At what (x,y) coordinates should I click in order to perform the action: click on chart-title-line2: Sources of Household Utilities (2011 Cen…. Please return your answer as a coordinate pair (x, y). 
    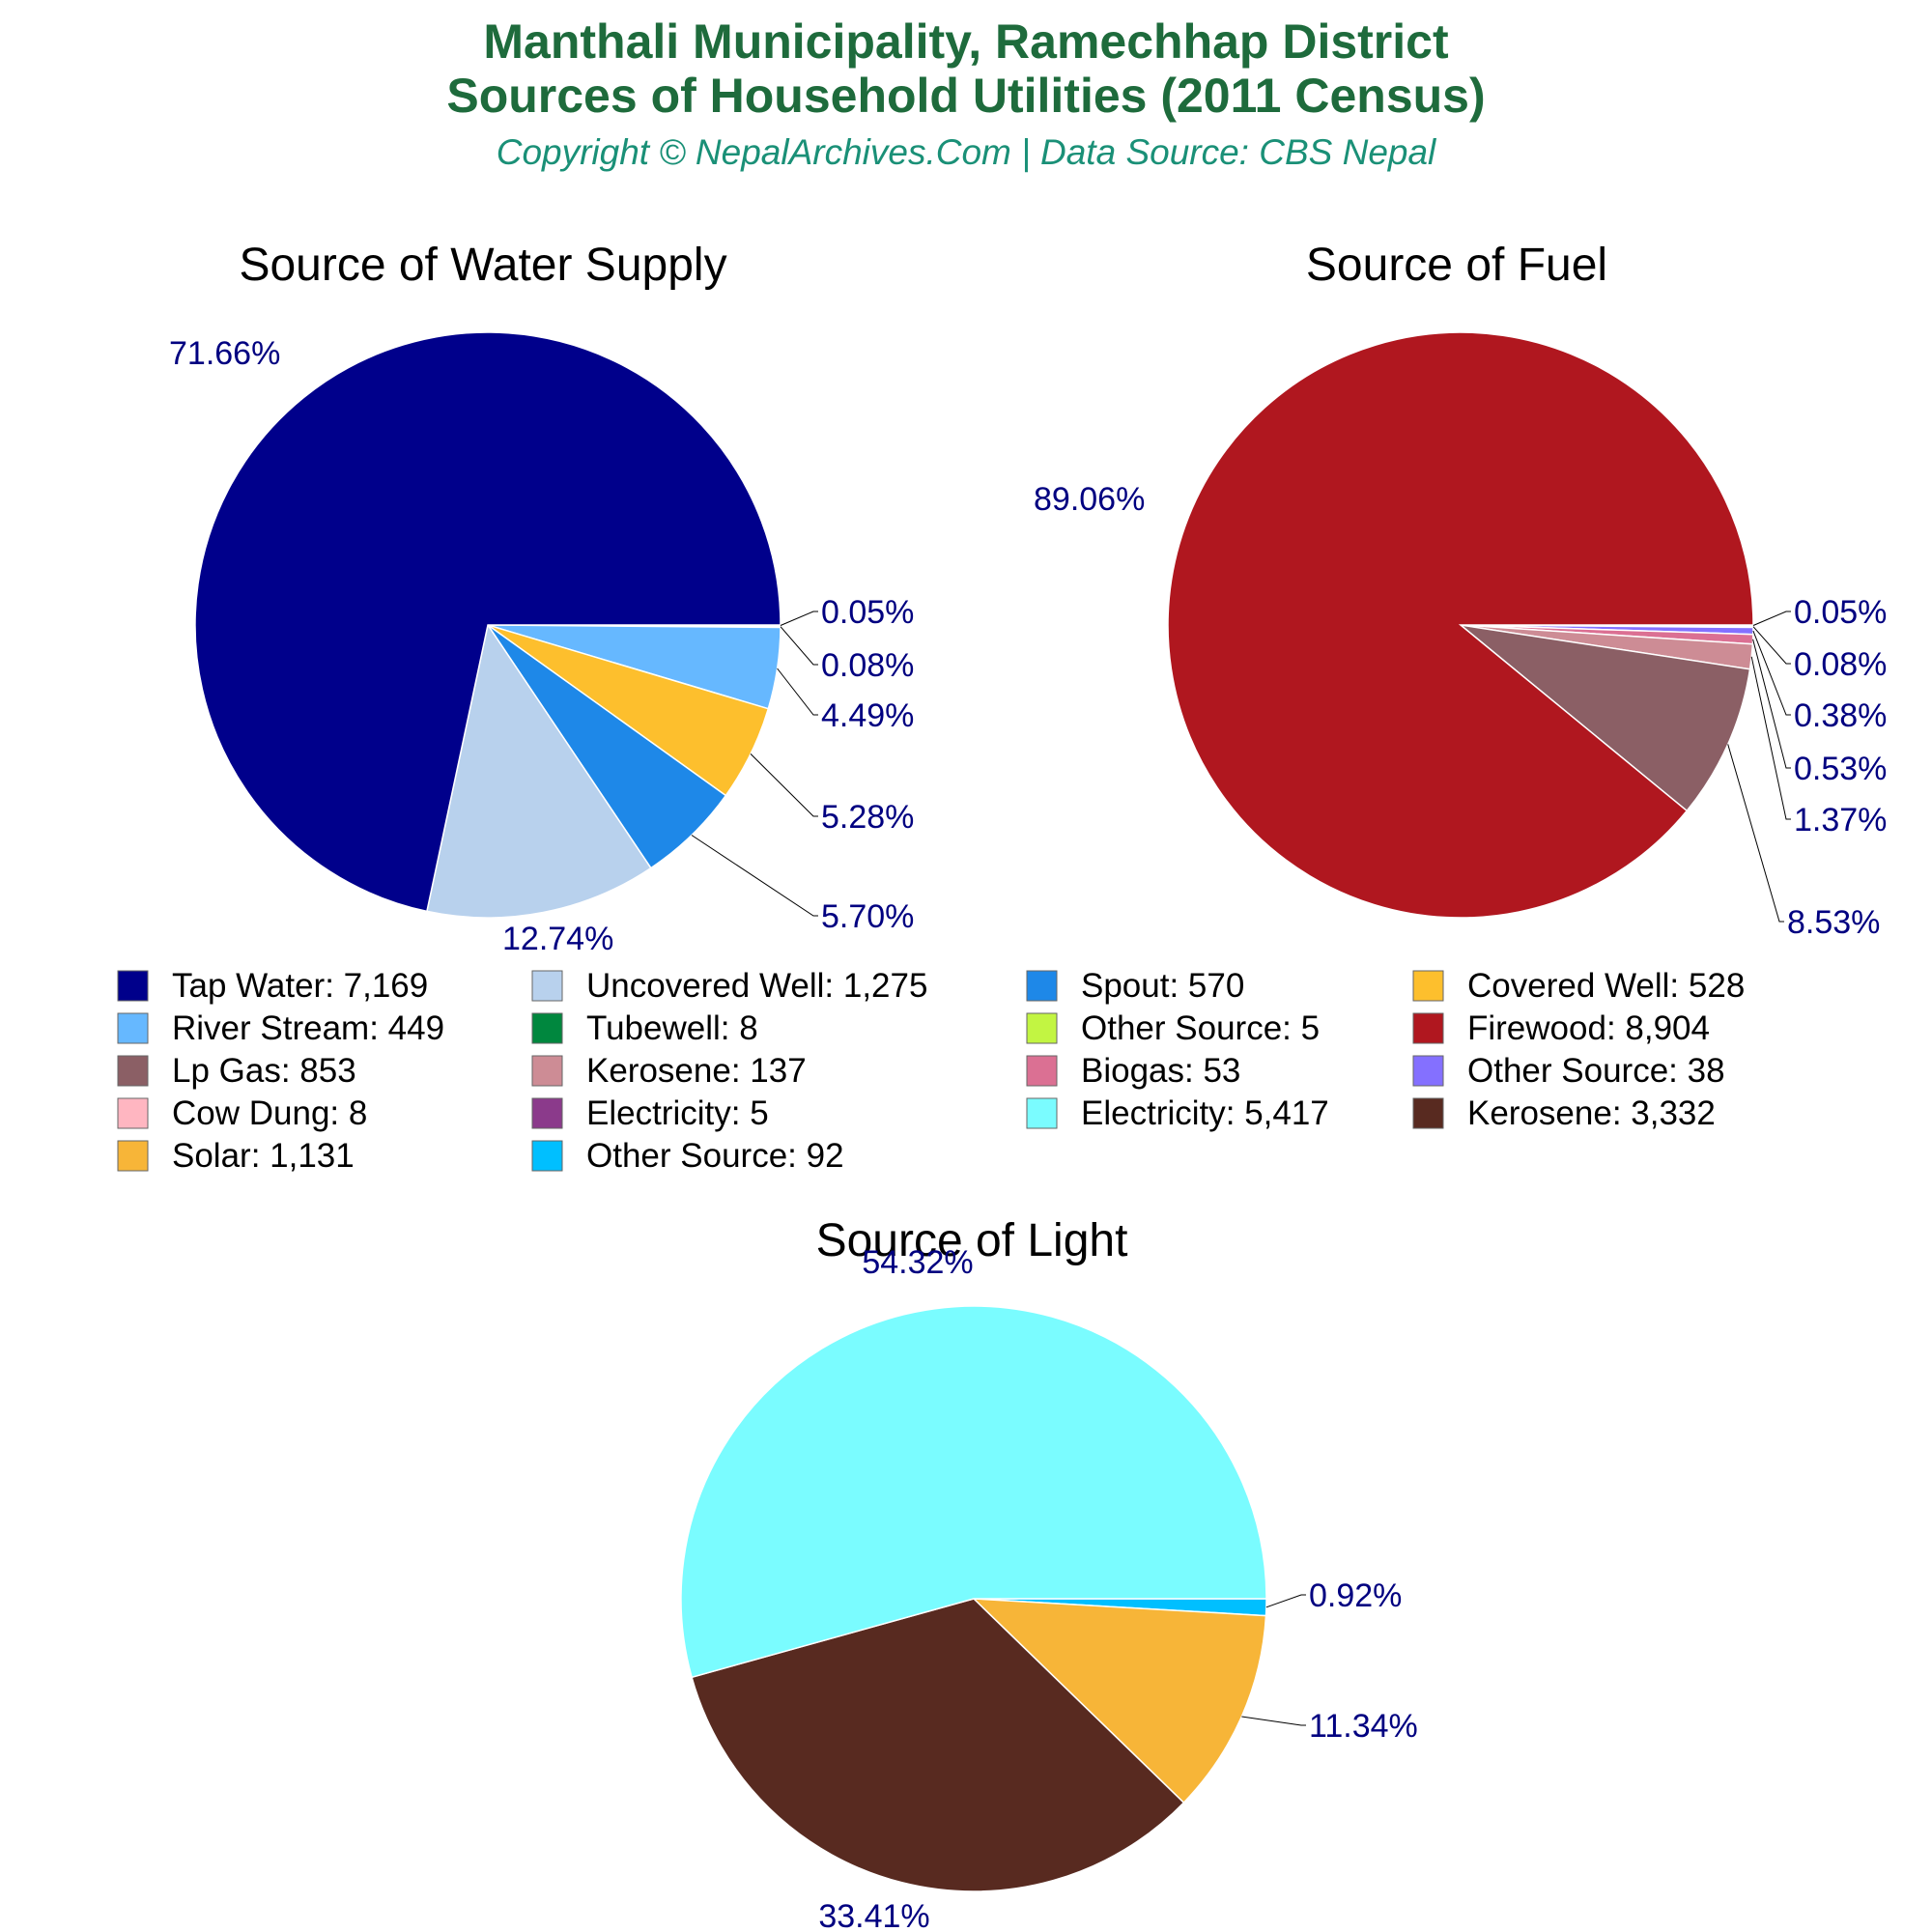
    Looking at the image, I should click on (965, 96).